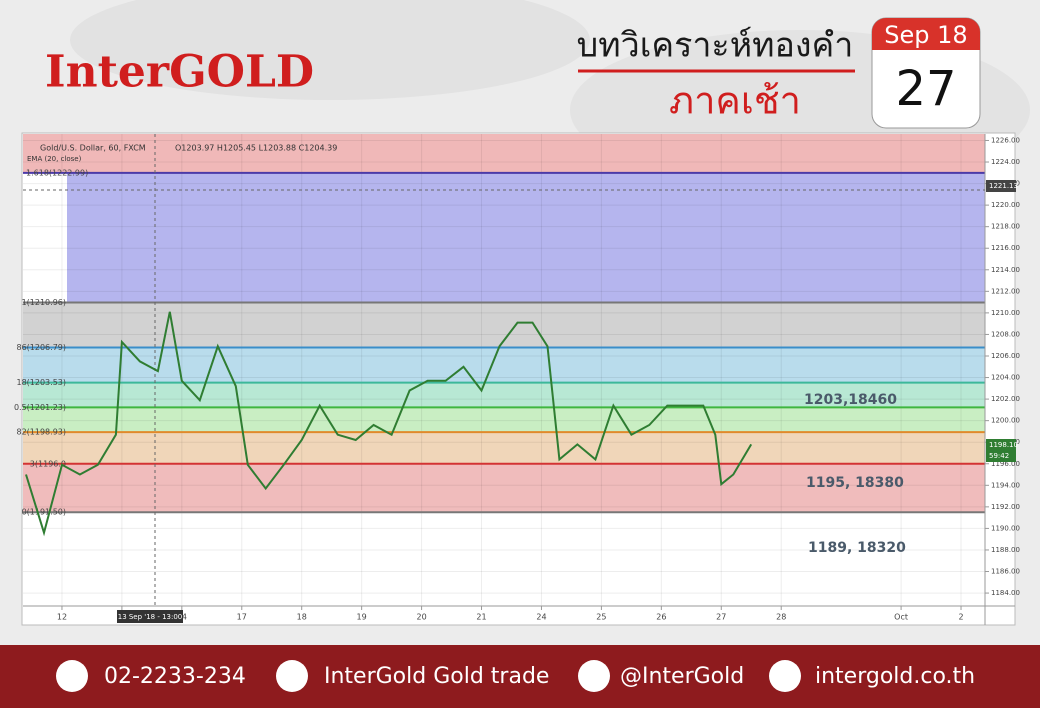 The width and height of the screenshot is (1040, 712). What do you see at coordinates (682, 676) in the screenshot?
I see `line-id: @InterGold` at bounding box center [682, 676].